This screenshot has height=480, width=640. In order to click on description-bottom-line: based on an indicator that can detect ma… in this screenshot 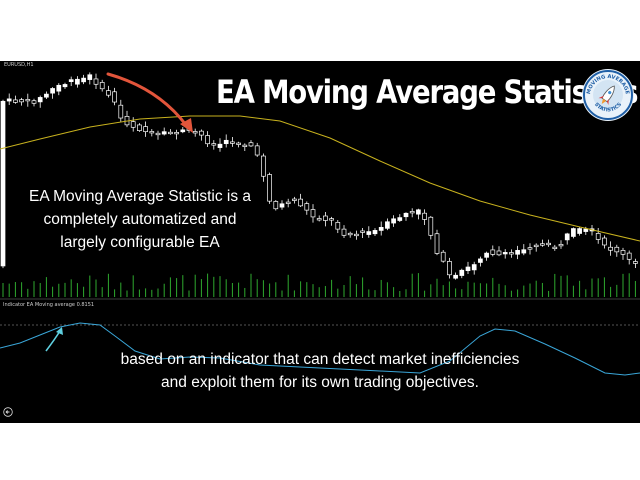, I will do `click(320, 359)`.